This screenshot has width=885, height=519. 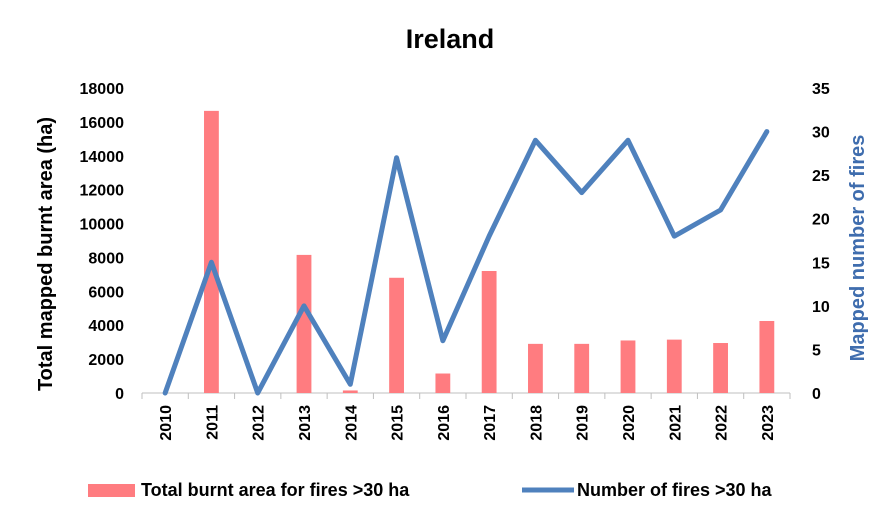 What do you see at coordinates (119, 394) in the screenshot?
I see `y-tick-label: 0` at bounding box center [119, 394].